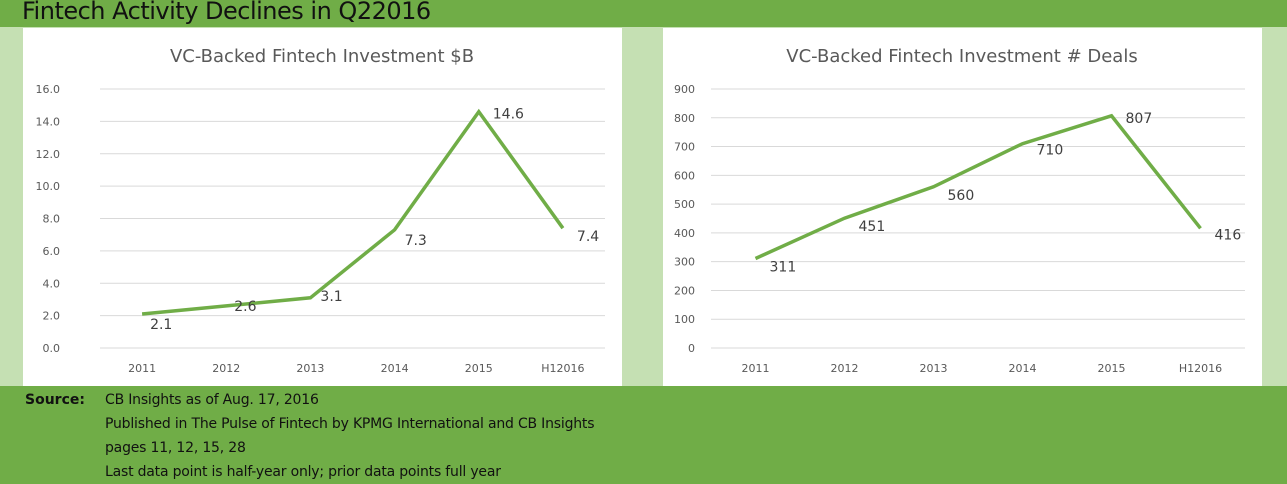 This screenshot has height=484, width=1287. What do you see at coordinates (684, 233) in the screenshot?
I see `y-tick-label: 400` at bounding box center [684, 233].